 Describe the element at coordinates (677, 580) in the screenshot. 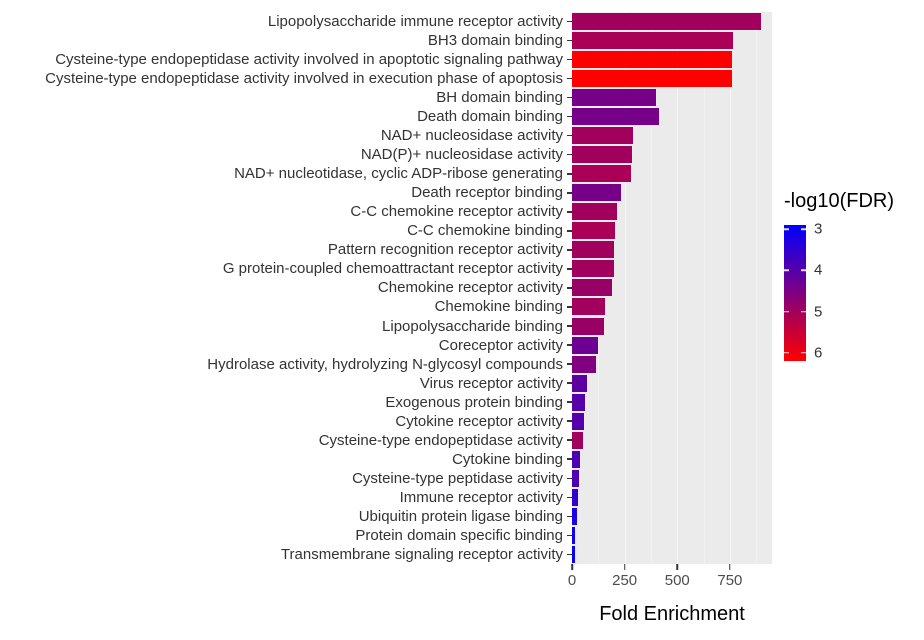

I see `x-tick-label: 500` at that location.